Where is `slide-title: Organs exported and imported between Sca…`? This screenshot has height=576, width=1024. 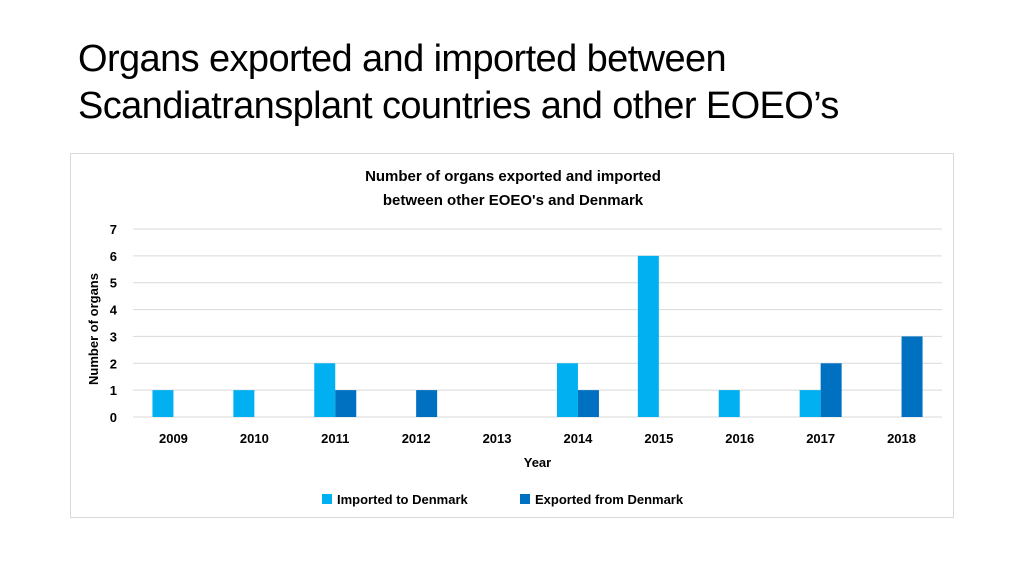 slide-title: Organs exported and imported between Sca… is located at coordinates (528, 83).